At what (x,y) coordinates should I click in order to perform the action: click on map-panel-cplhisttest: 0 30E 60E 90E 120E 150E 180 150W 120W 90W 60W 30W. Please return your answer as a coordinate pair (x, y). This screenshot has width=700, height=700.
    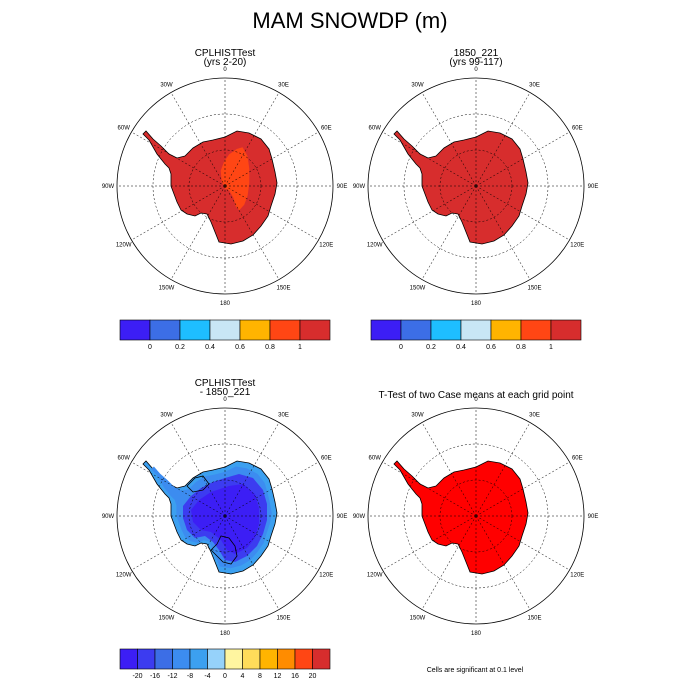
    Looking at the image, I should click on (225, 187).